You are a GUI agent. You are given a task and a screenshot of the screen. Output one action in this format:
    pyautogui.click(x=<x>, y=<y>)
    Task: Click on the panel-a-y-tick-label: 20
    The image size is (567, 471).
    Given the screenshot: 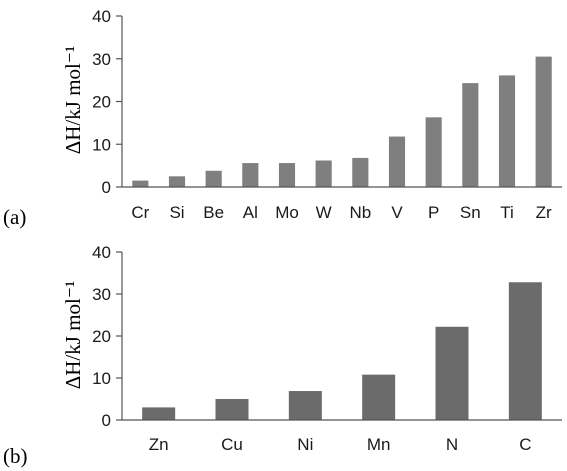 What is the action you would take?
    pyautogui.click(x=101, y=102)
    